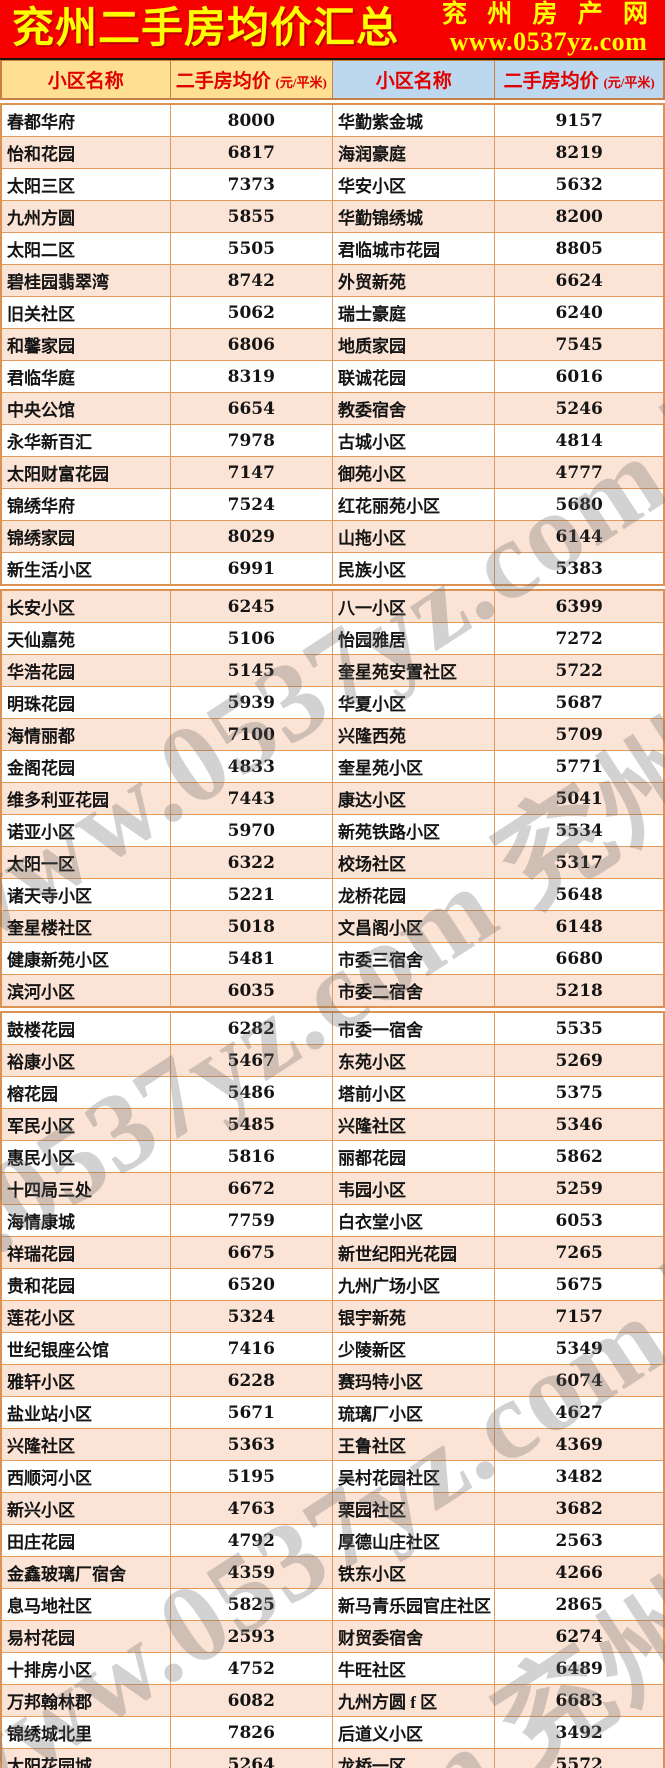 This screenshot has height=1768, width=665. Describe the element at coordinates (413, 1636) in the screenshot. I see `community-name: 财贸委宿舍` at that location.